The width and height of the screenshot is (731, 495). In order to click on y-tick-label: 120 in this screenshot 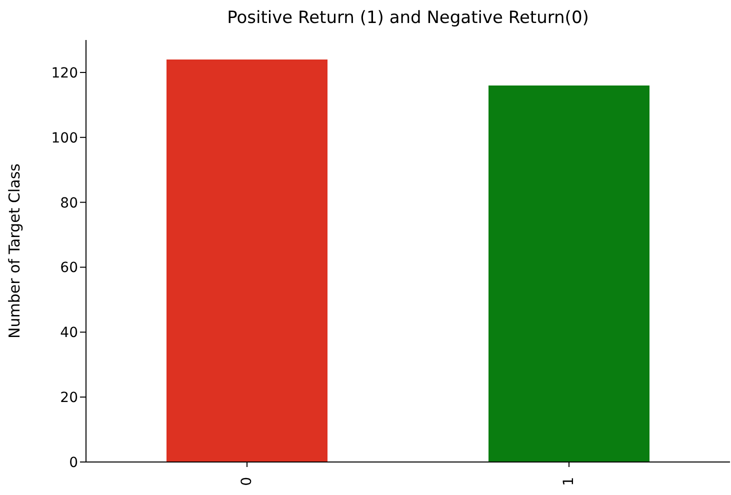, I will do `click(64, 73)`.